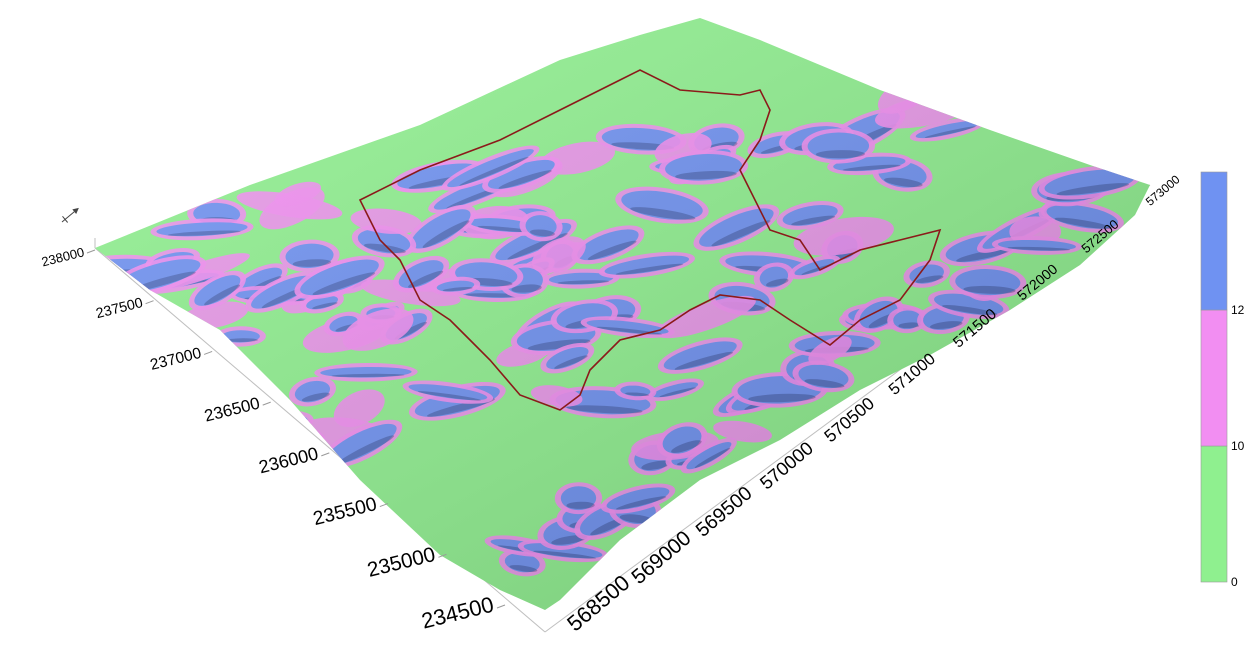  I want to click on legend-label-0: 0, so click(1234, 582).